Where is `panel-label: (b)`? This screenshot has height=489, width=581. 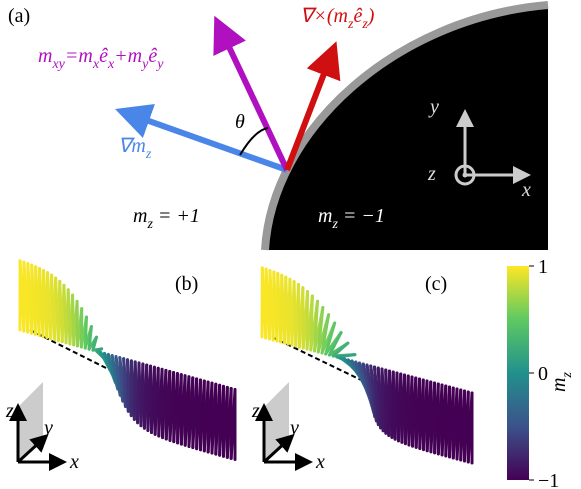 panel-label: (b) is located at coordinates (186, 284).